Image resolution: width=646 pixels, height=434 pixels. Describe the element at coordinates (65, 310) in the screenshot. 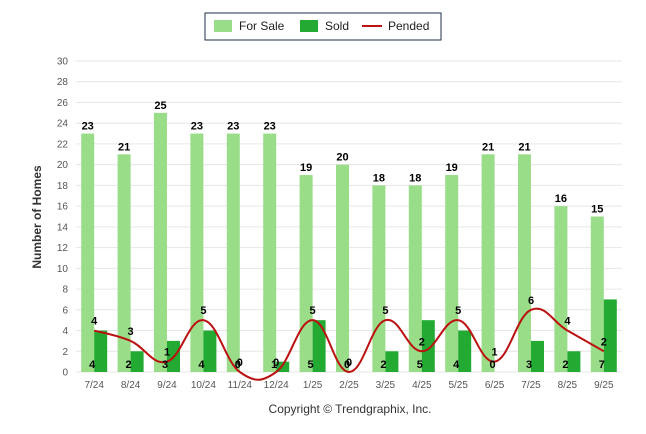

I see `y-tick-label: 6` at that location.